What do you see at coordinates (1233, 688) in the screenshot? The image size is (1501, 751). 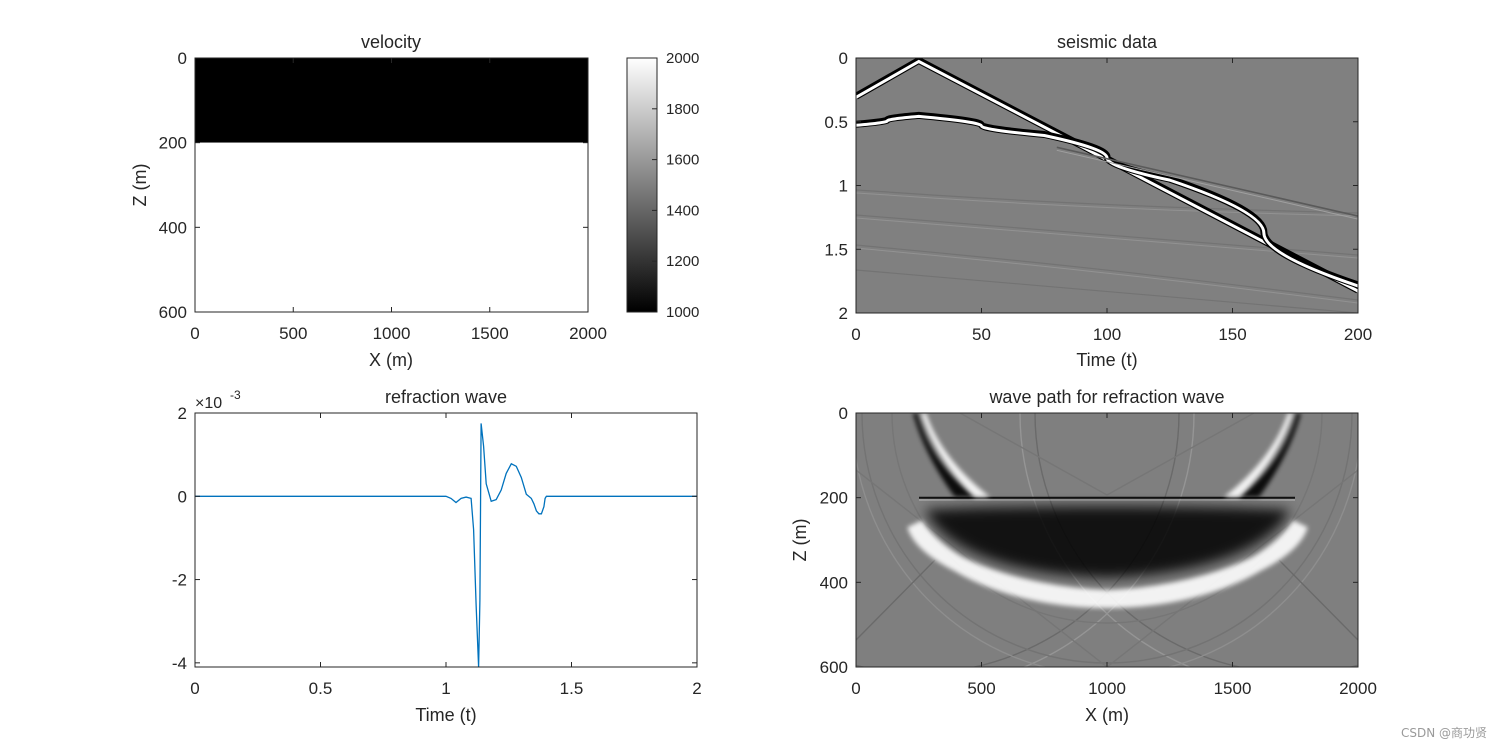 I see `wavepath-xtick-label: 1500` at bounding box center [1233, 688].